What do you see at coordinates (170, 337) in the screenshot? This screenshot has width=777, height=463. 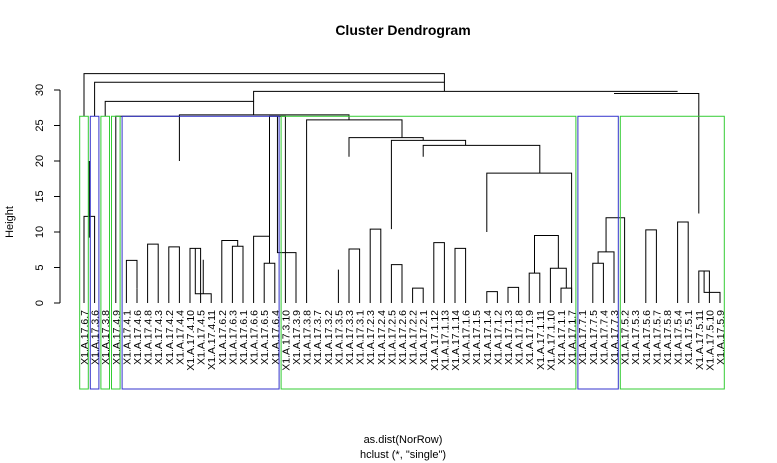 I see `leaf-label: X1.A.17.4.2` at bounding box center [170, 337].